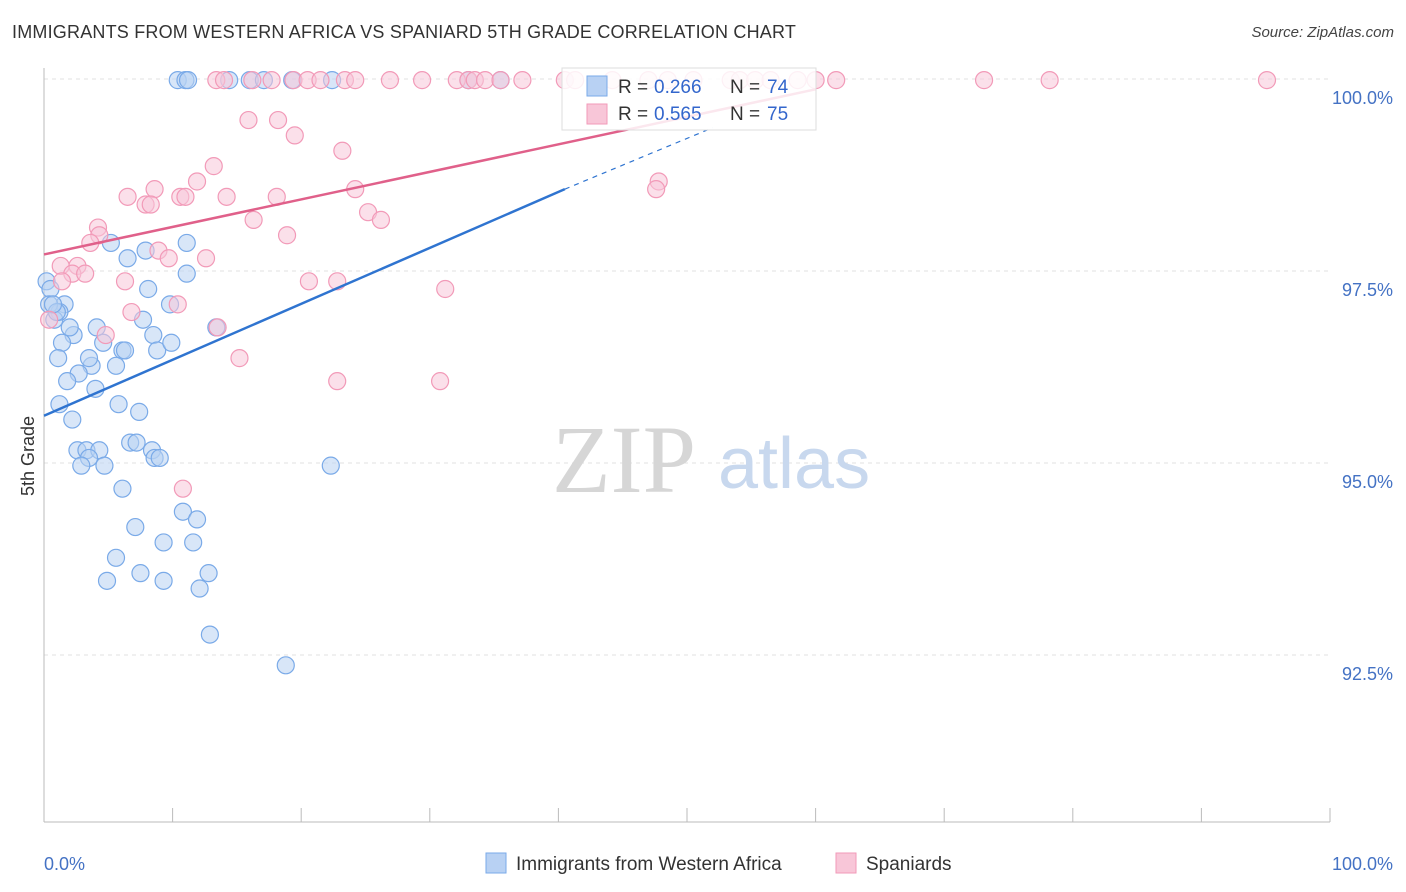 The image size is (1406, 892). I want to click on legend-n-label-2: N =, so click(745, 114).